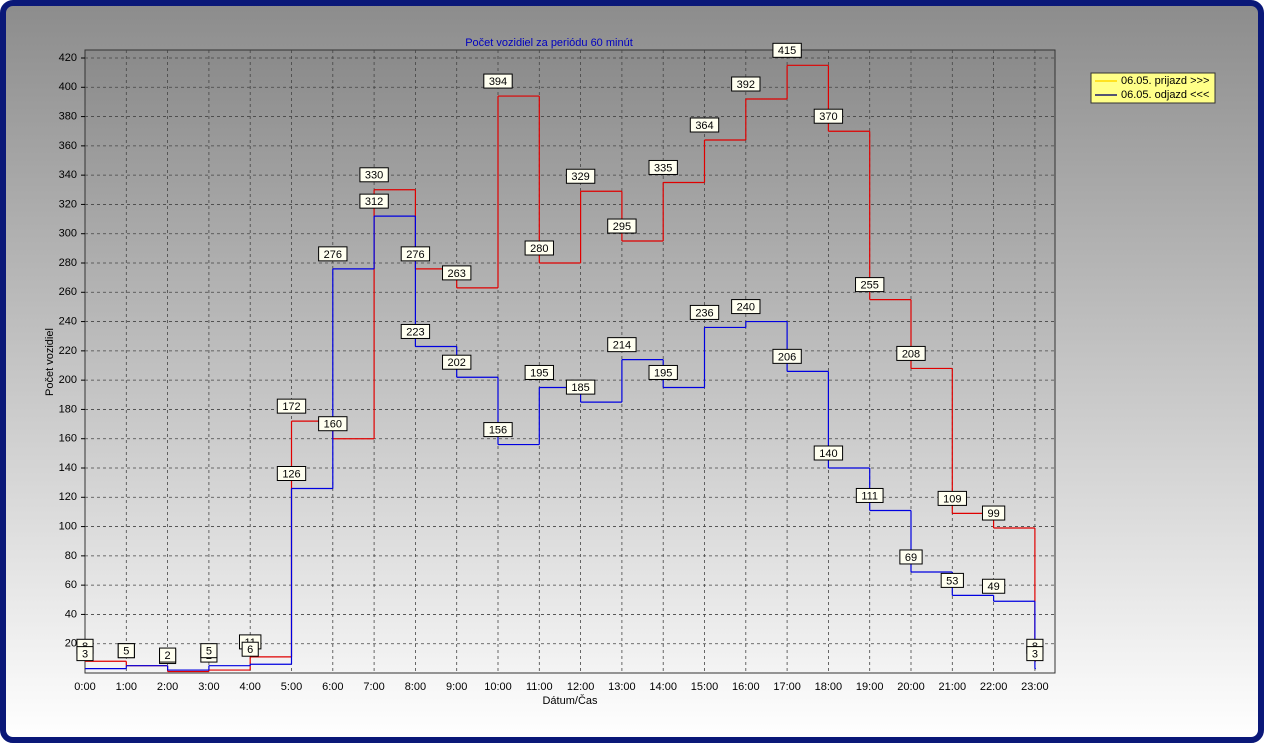 The width and height of the screenshot is (1264, 748). Describe the element at coordinates (994, 687) in the screenshot. I see `x-tick-label: 22:00` at that location.